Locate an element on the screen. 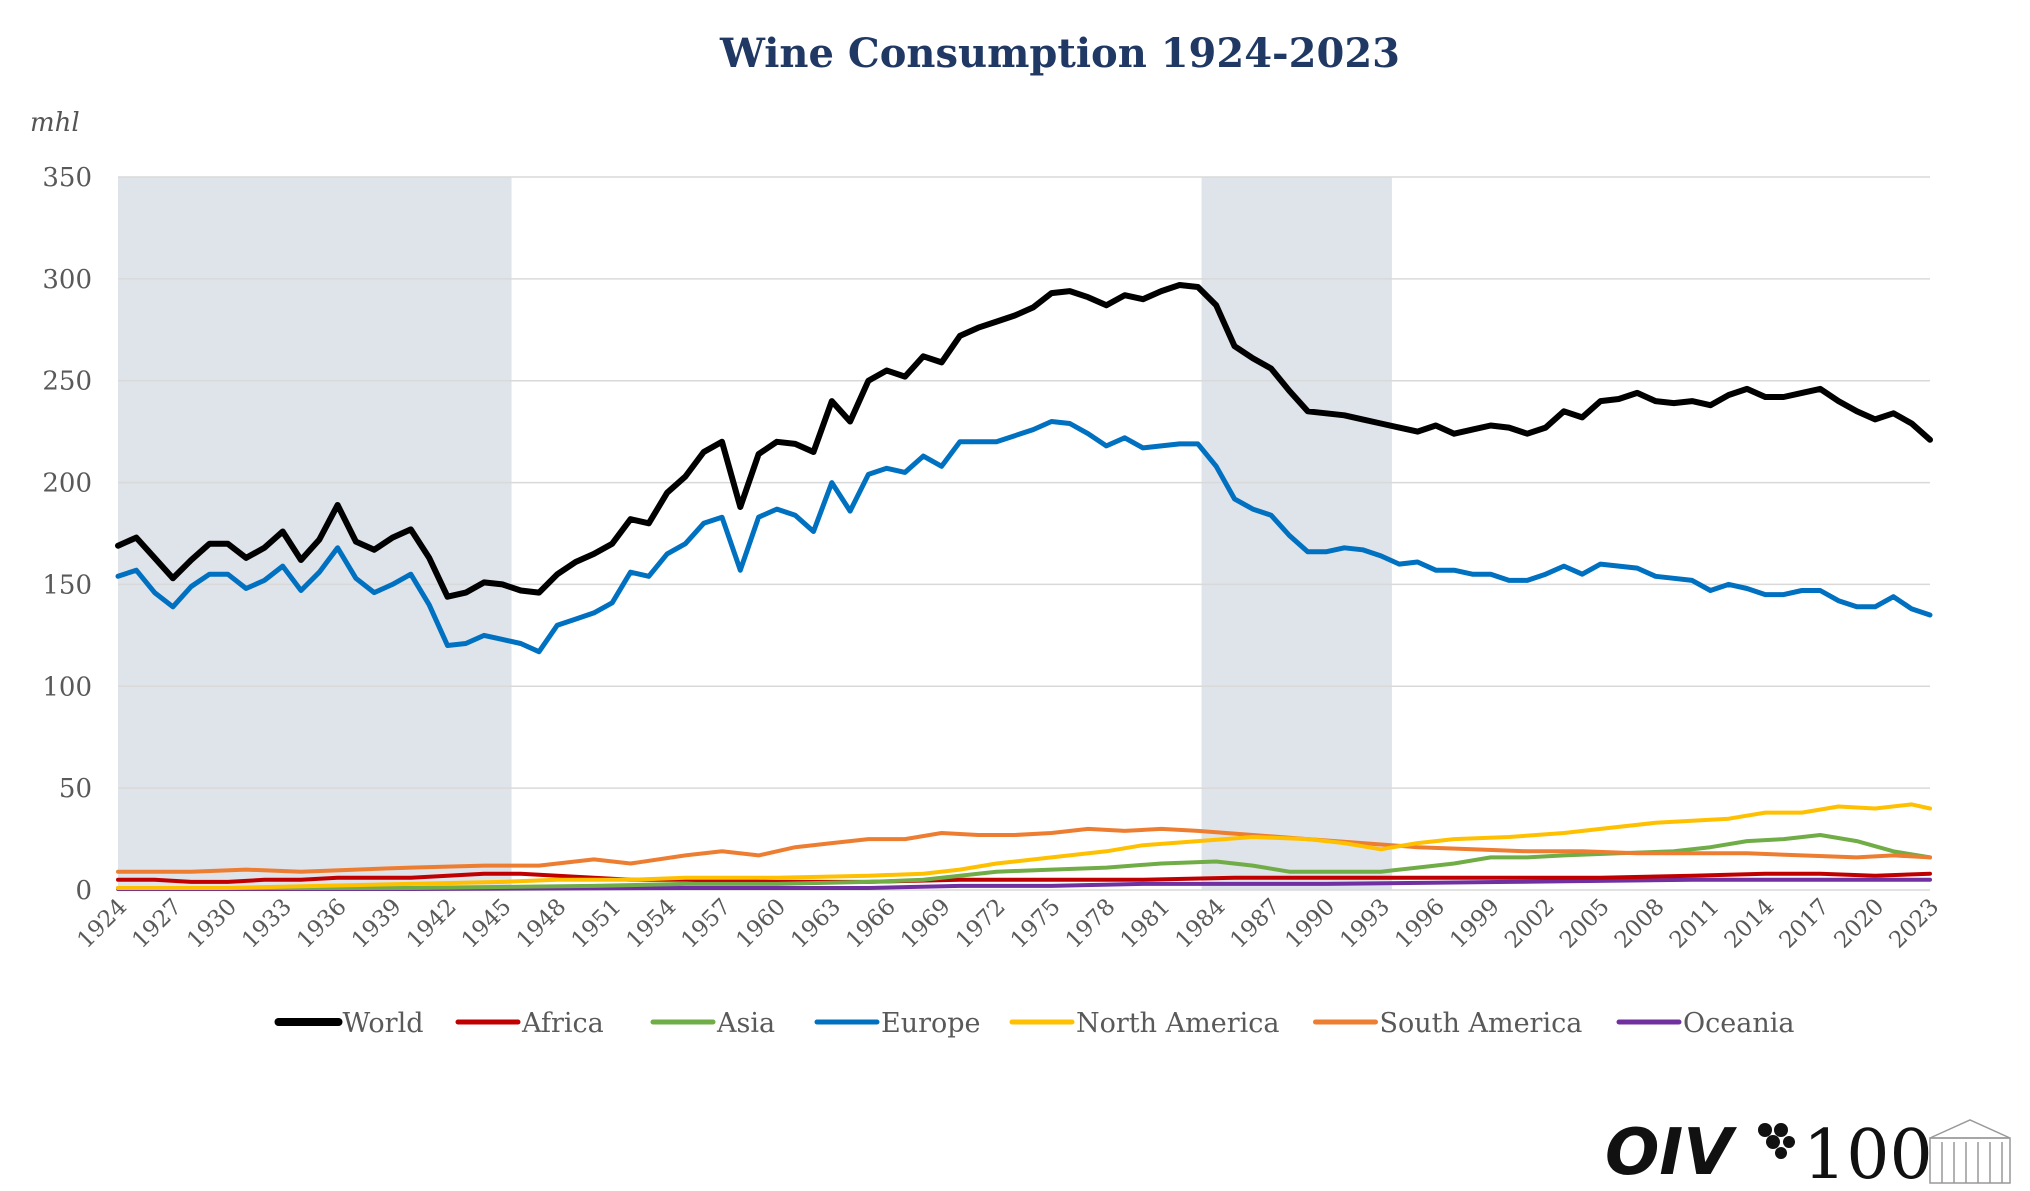  y-tick-label-0: 0 is located at coordinates (83, 891).